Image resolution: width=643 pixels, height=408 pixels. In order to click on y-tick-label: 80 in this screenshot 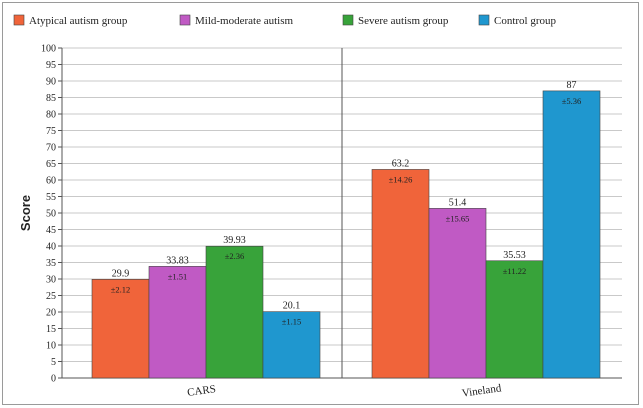, I will do `click(51, 115)`.